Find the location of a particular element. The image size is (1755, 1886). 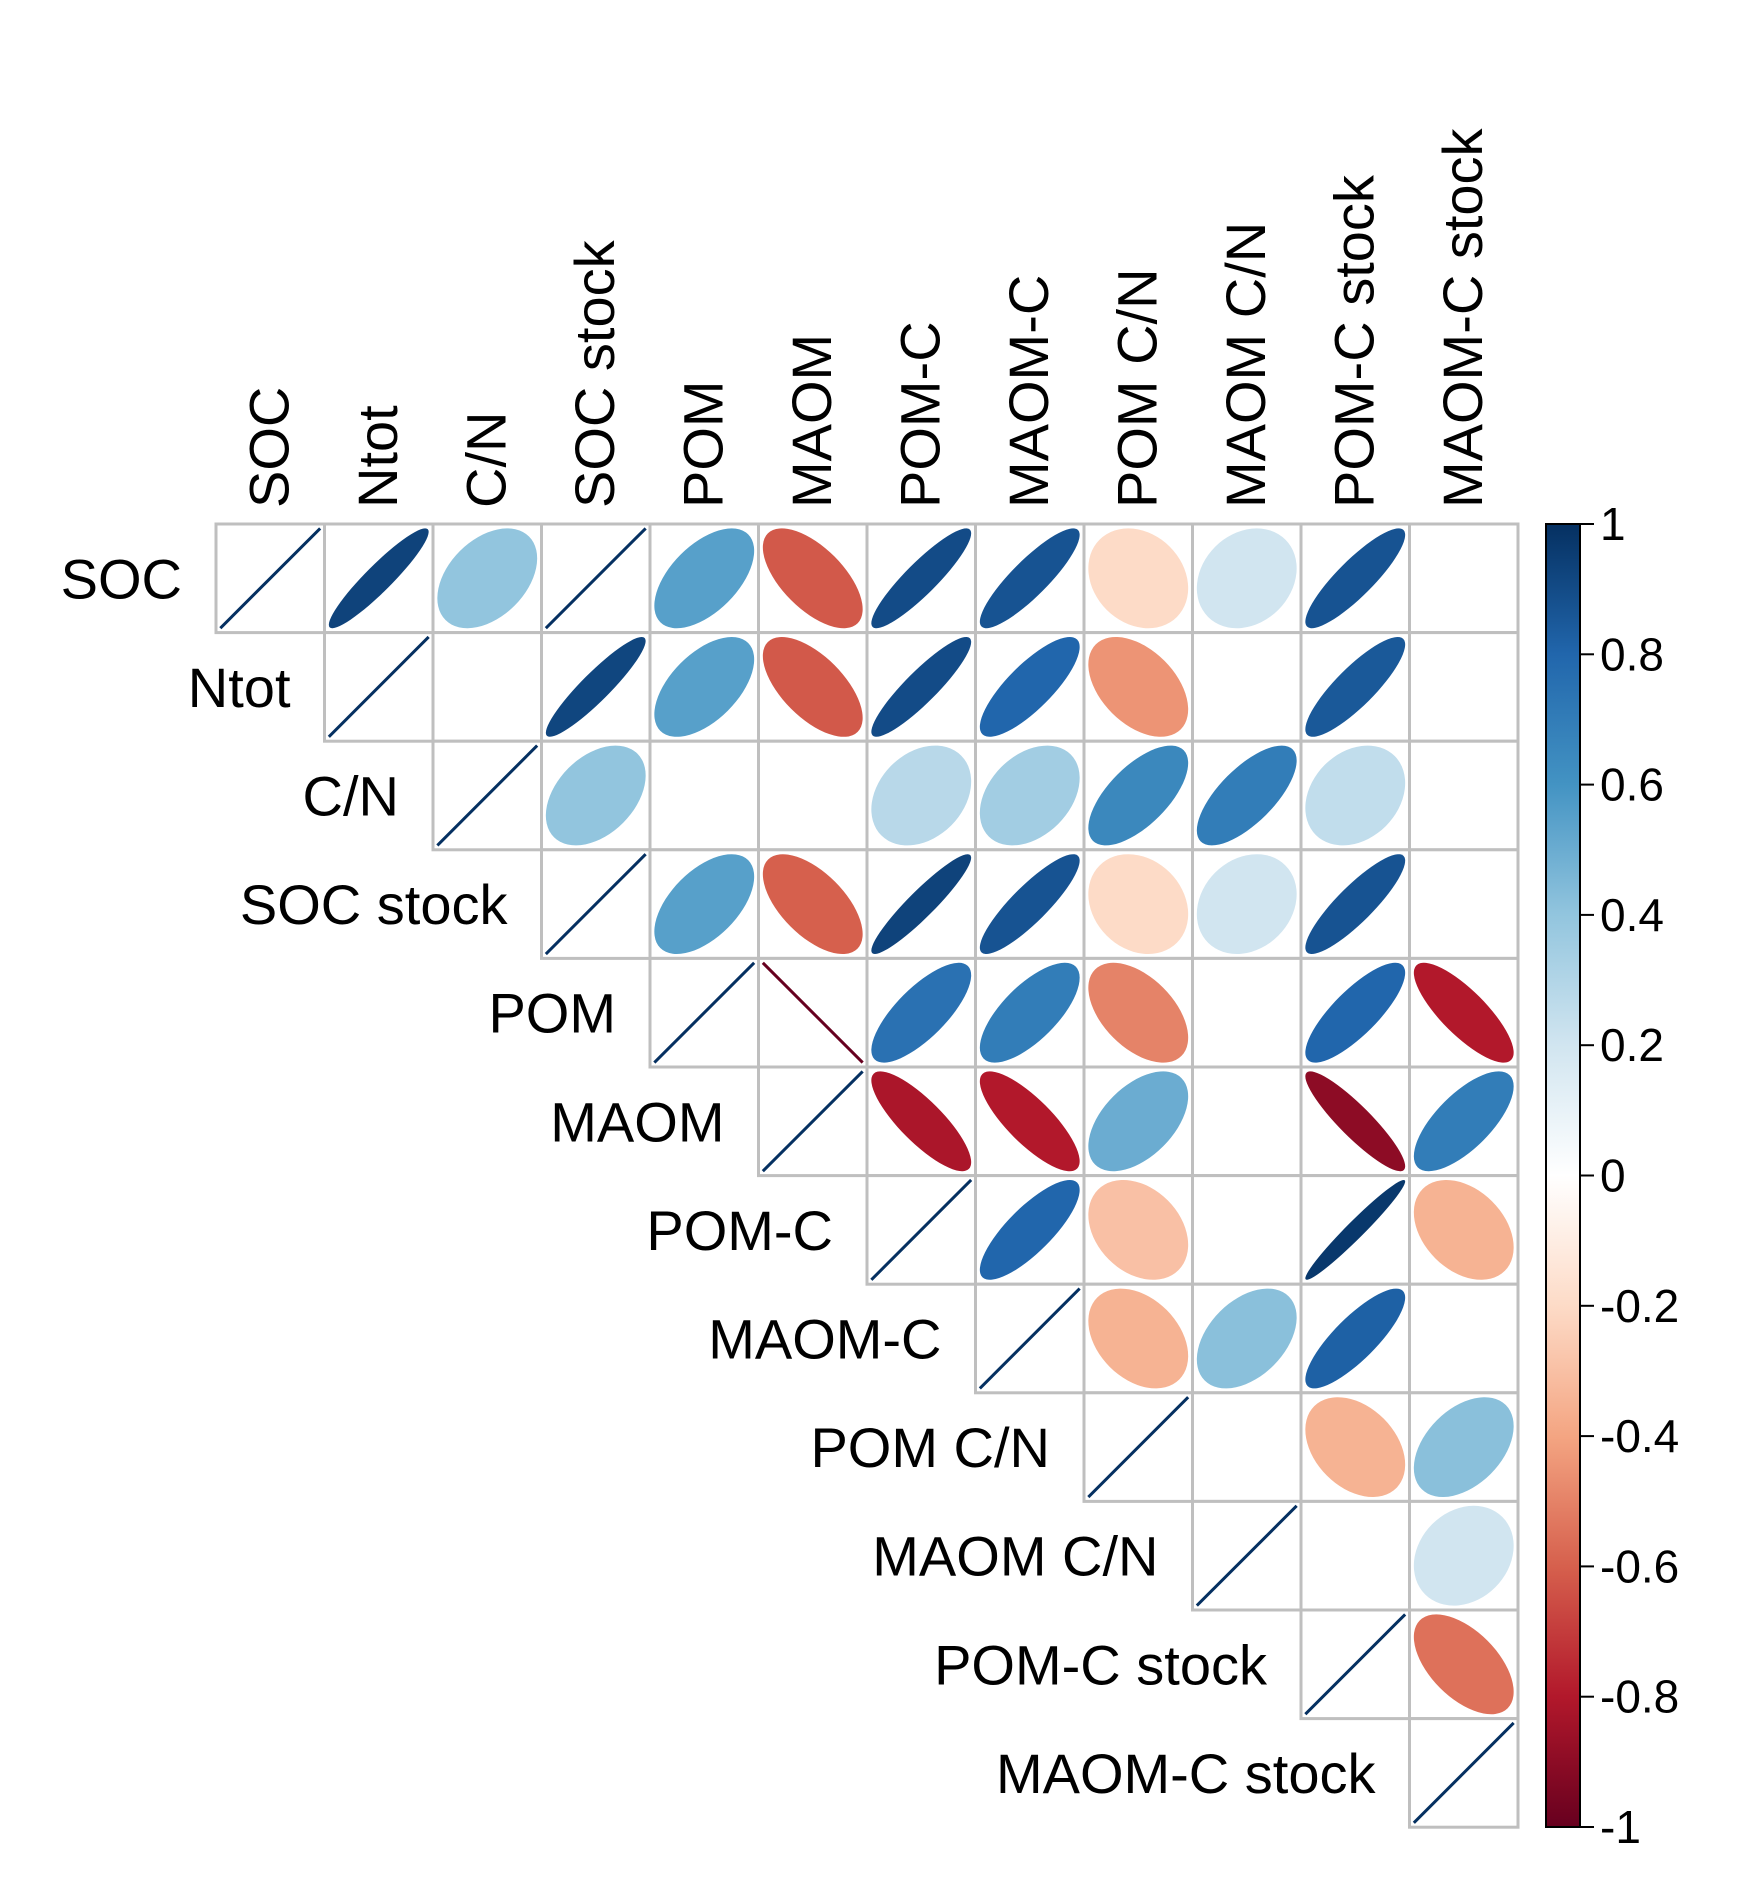

row-label-pom-c: POM-C is located at coordinates (739, 1230).